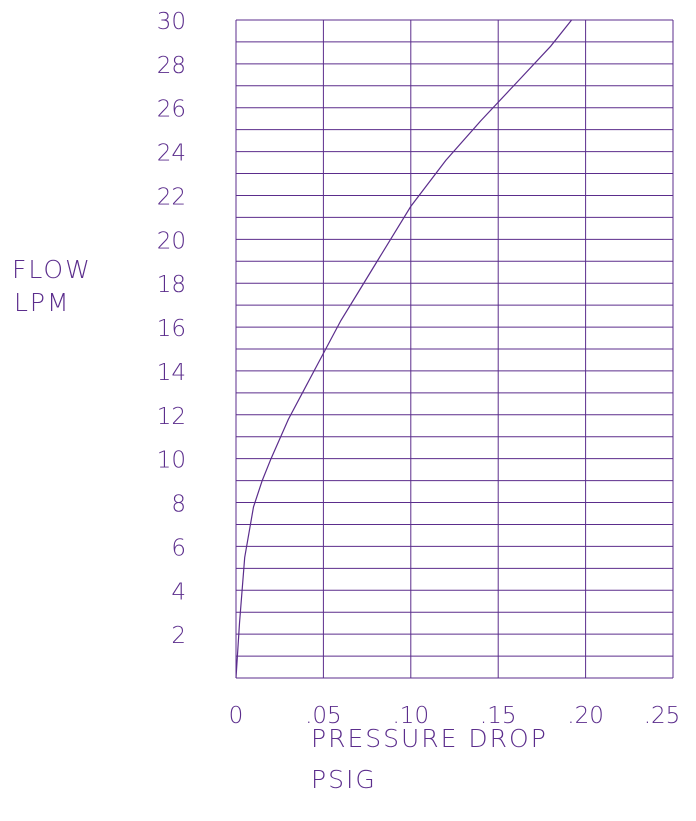 The image size is (696, 821). What do you see at coordinates (171, 417) in the screenshot?
I see `y-tick-label-12: 12` at bounding box center [171, 417].